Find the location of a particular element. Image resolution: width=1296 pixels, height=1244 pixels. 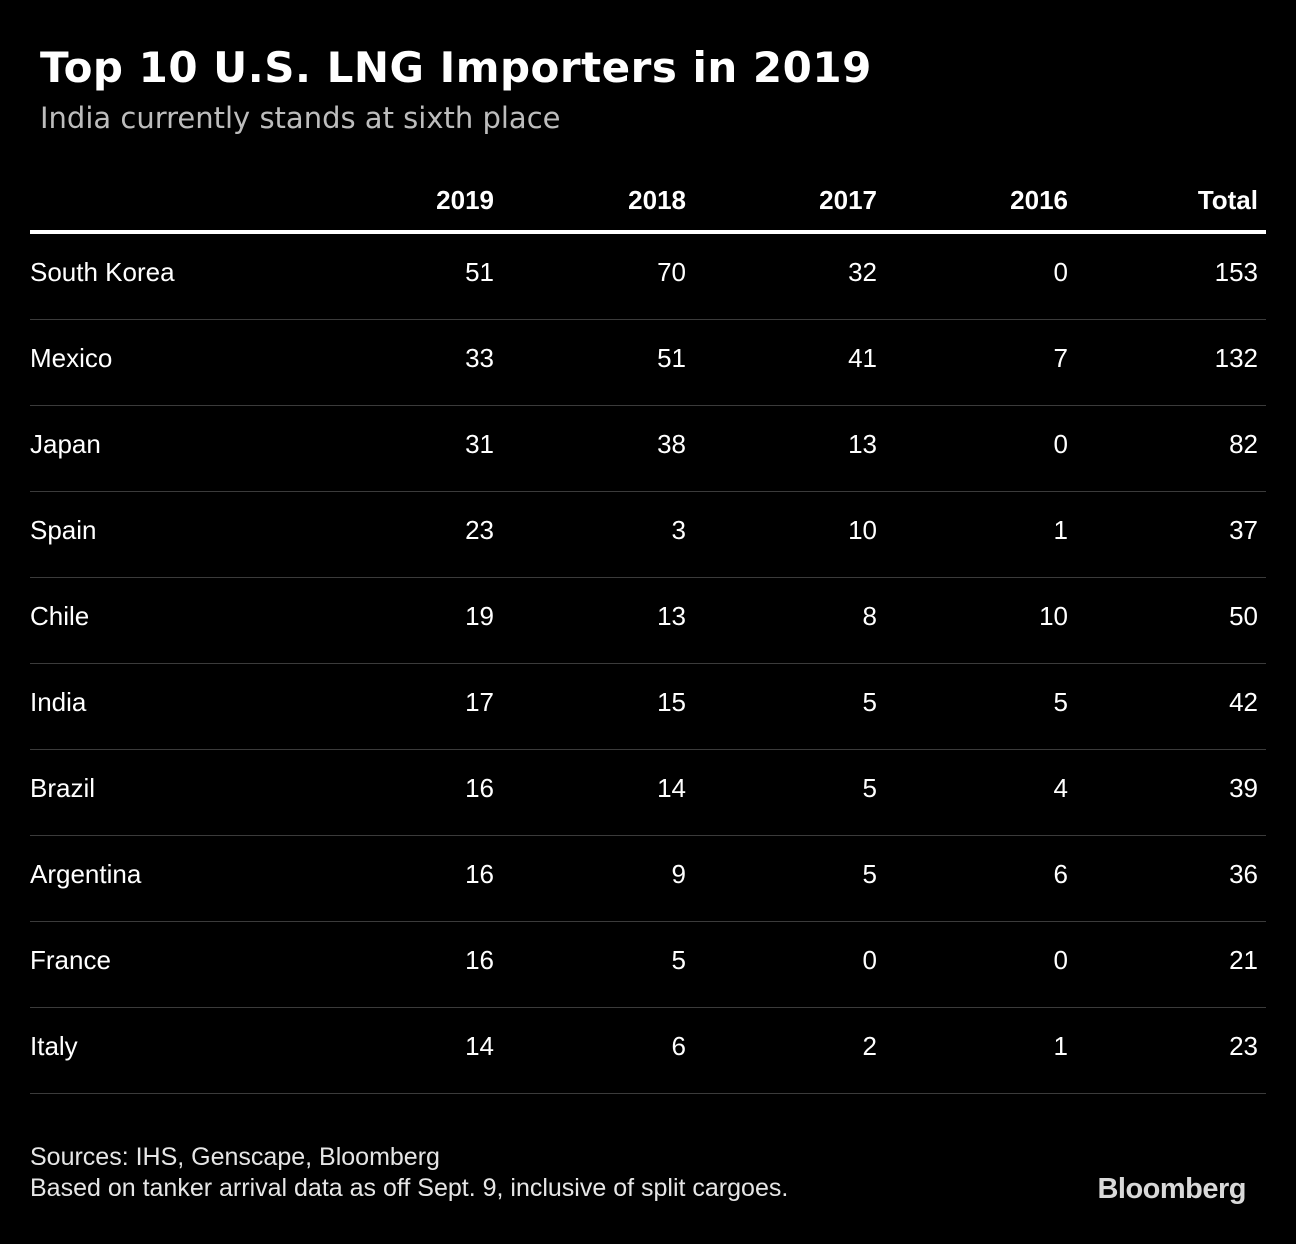

cell-2019: 14 is located at coordinates (479, 1046).